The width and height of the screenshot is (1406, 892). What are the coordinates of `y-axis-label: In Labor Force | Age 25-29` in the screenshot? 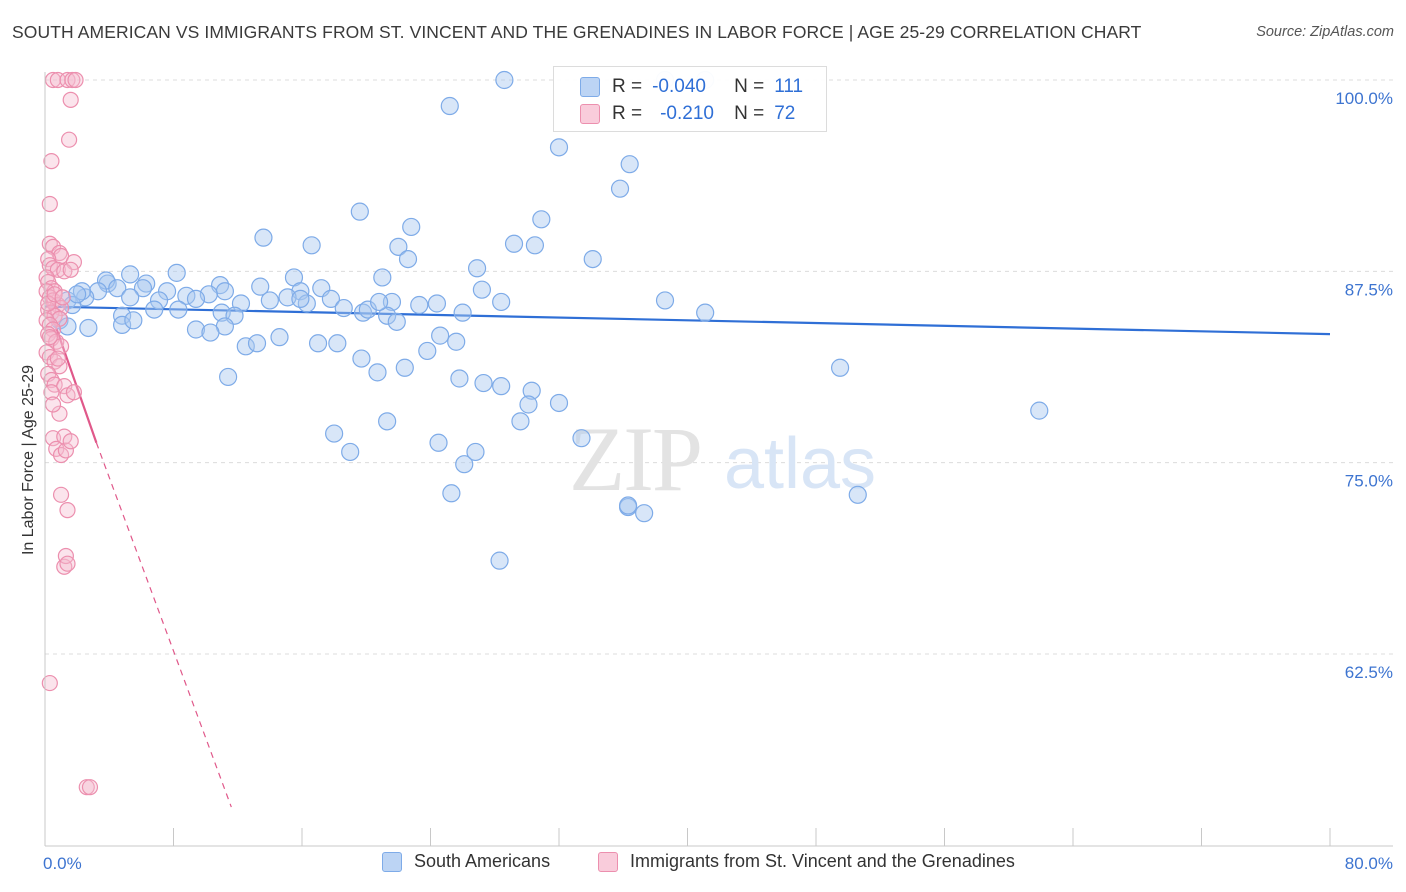 It's located at (28, 460).